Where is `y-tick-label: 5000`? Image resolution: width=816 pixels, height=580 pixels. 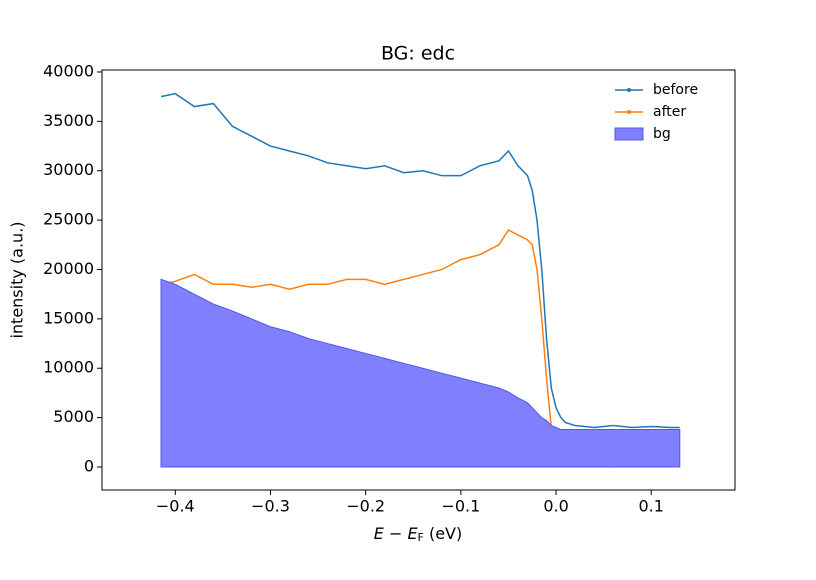 y-tick-label: 5000 is located at coordinates (73, 416).